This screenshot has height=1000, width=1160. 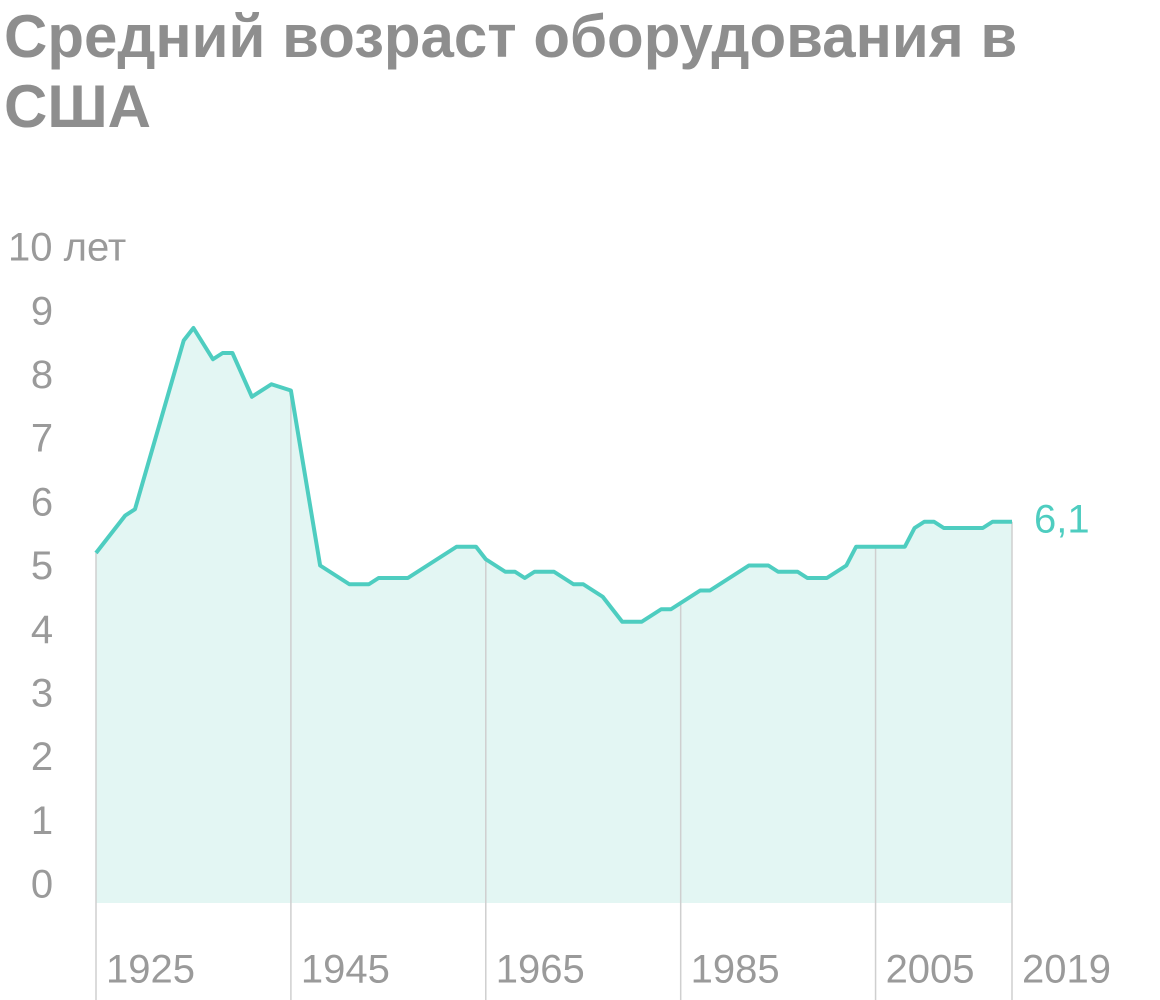 What do you see at coordinates (930, 970) in the screenshot?
I see `x-tick-label: 2005` at bounding box center [930, 970].